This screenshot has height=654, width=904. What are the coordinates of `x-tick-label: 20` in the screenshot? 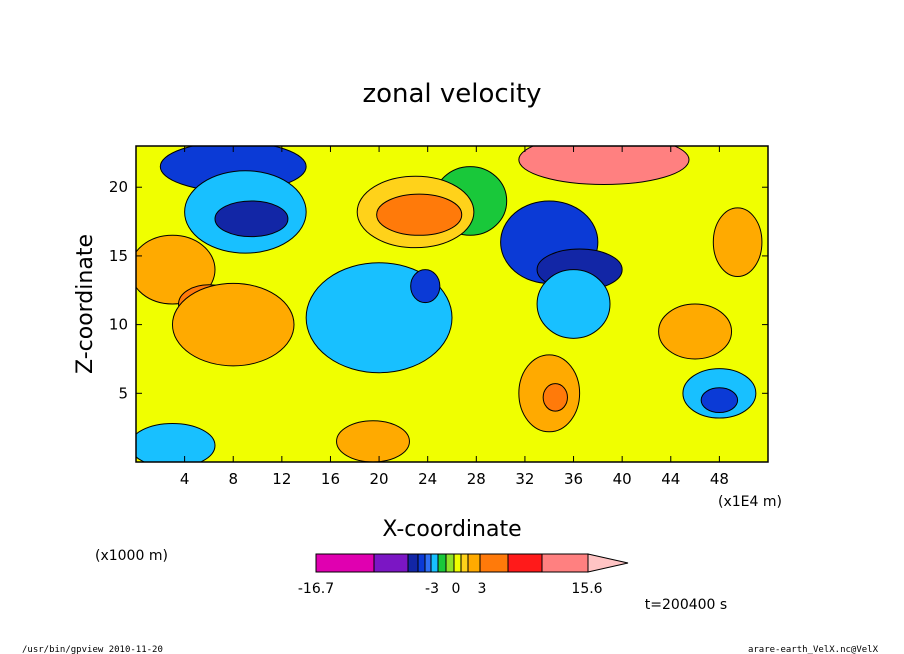 It's located at (379, 479).